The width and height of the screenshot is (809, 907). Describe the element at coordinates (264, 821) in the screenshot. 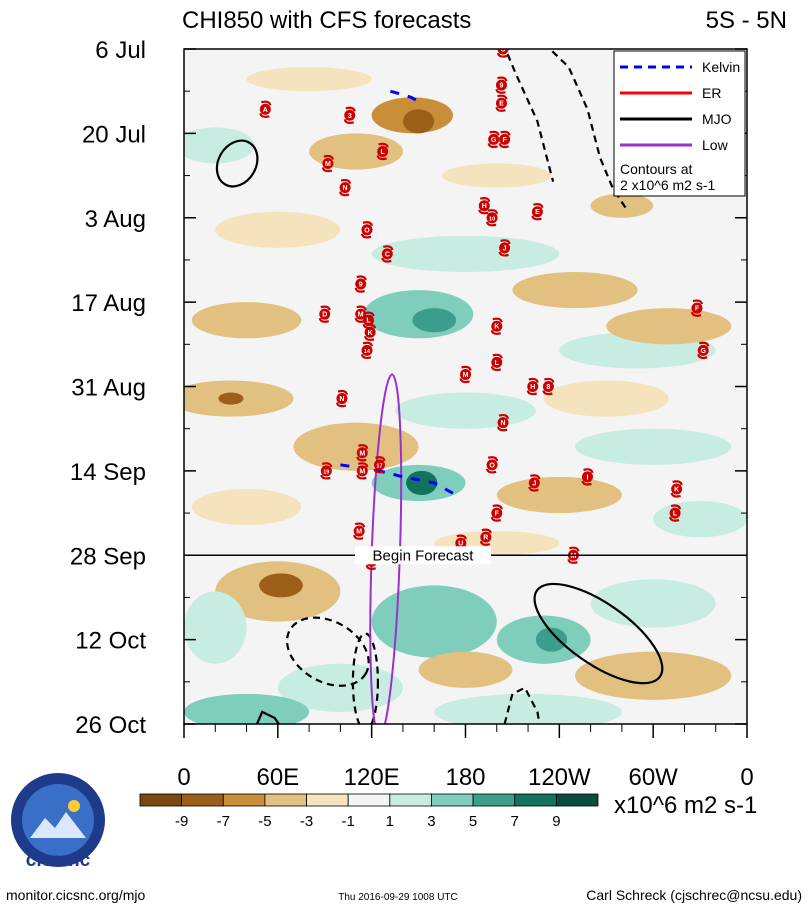

I see `colorbar-label-2: -5` at that location.